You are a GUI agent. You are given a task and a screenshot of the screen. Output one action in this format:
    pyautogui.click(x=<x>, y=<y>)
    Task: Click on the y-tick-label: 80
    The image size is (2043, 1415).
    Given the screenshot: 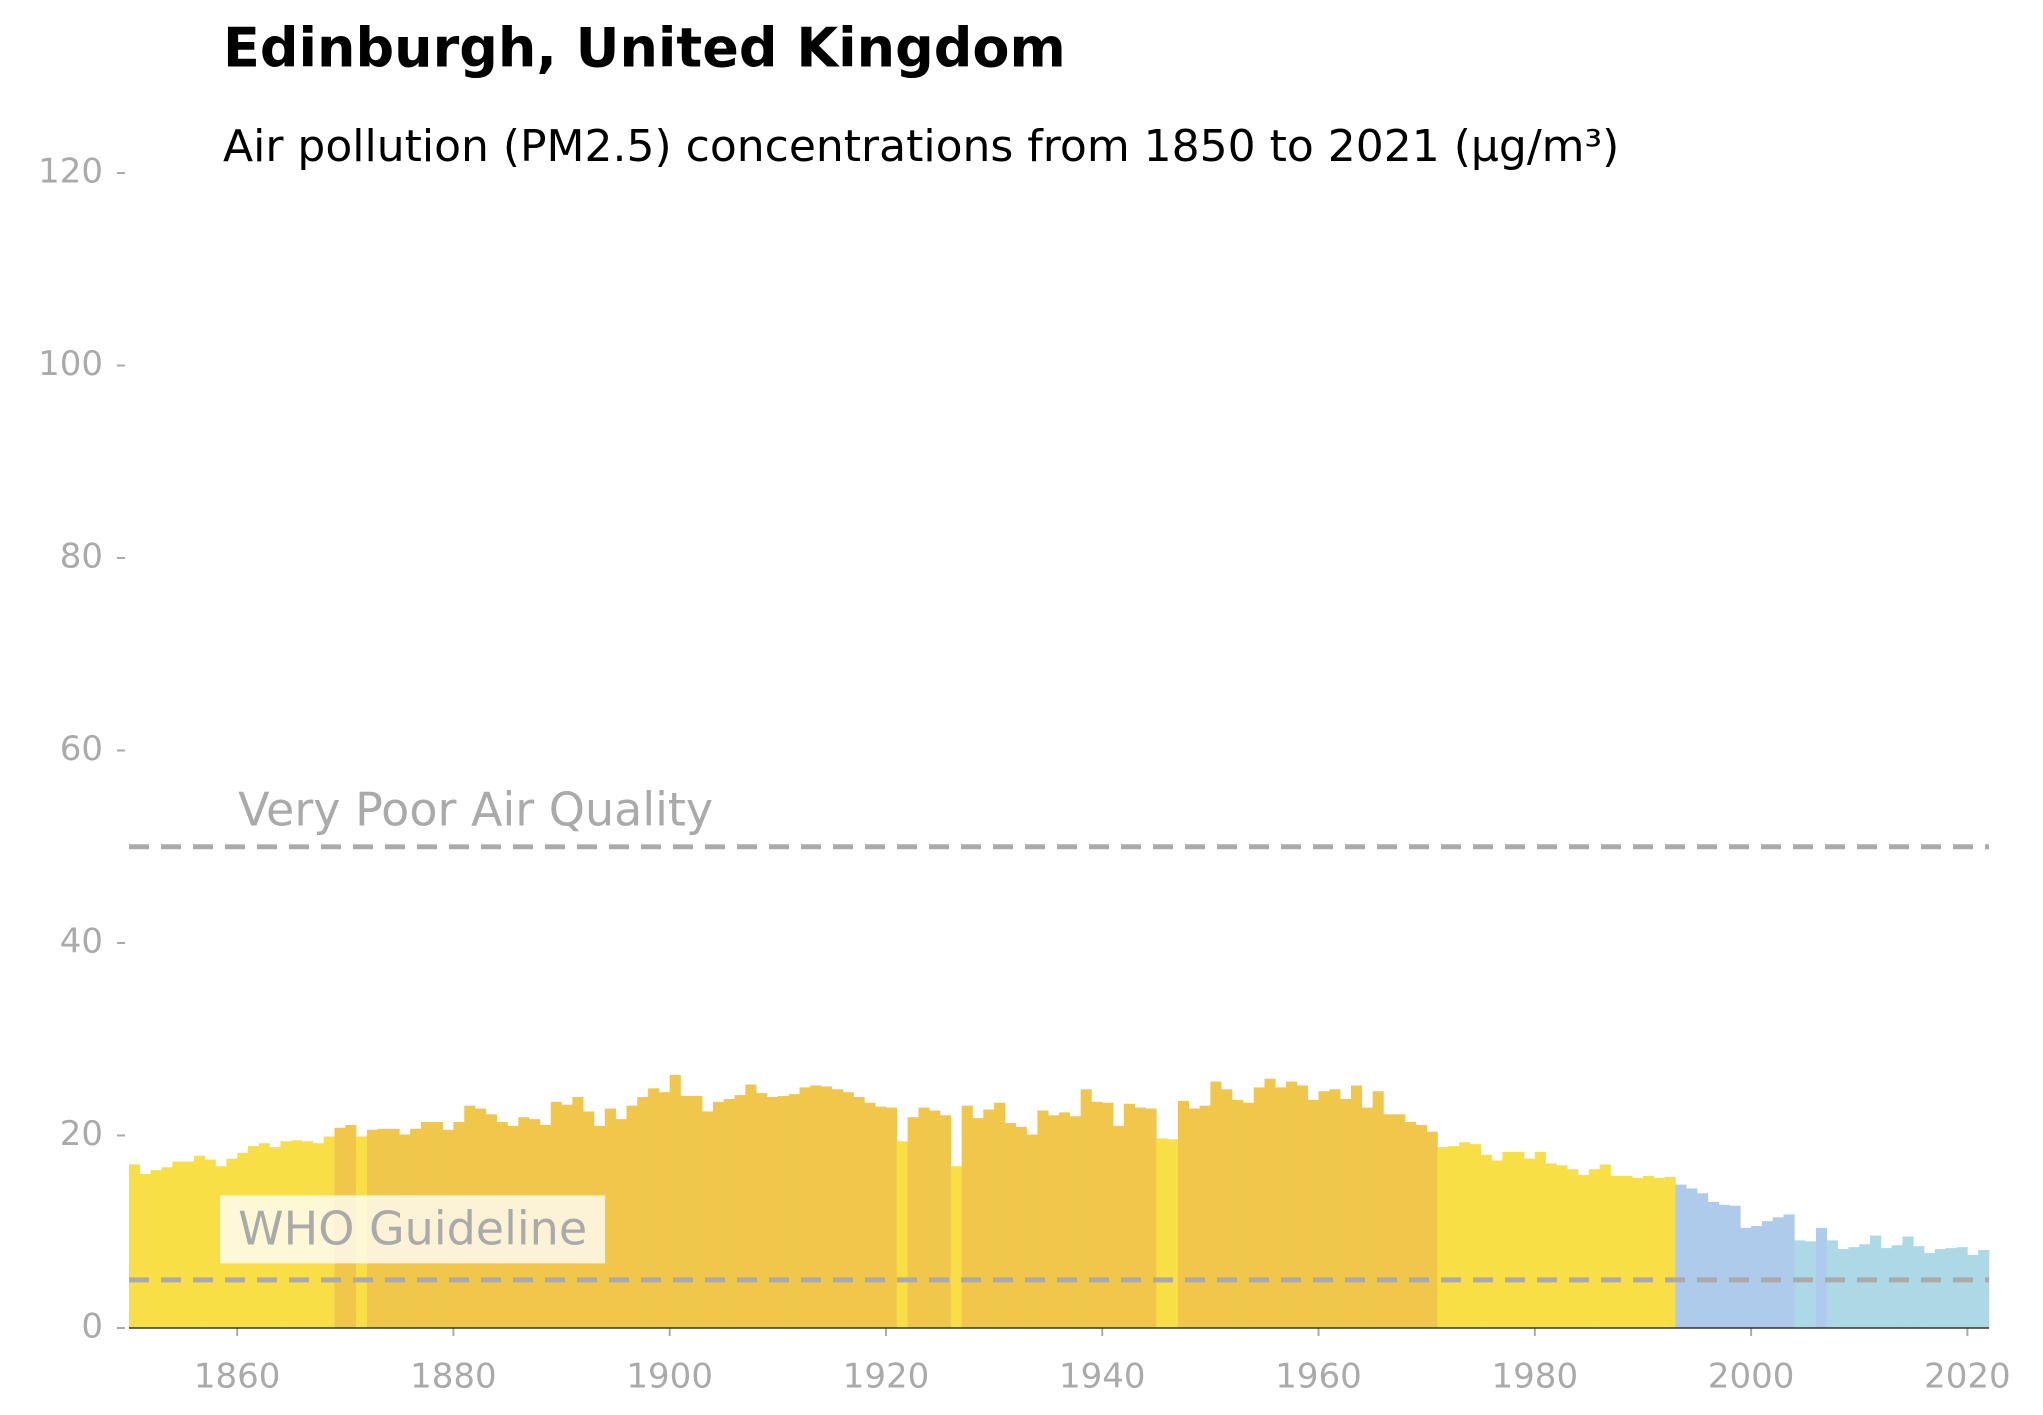 What is the action you would take?
    pyautogui.click(x=81, y=557)
    